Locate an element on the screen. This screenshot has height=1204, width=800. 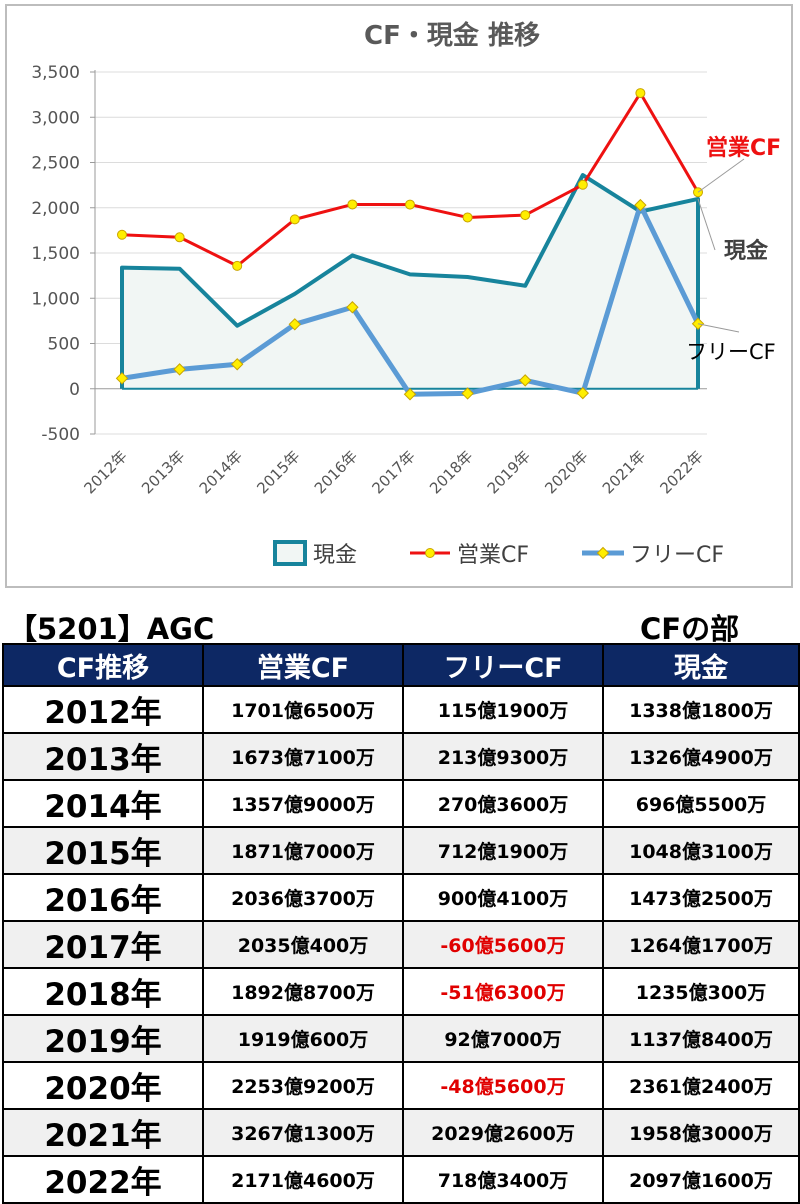
free-cf-cell: 718億3400万 is located at coordinates (503, 1179).